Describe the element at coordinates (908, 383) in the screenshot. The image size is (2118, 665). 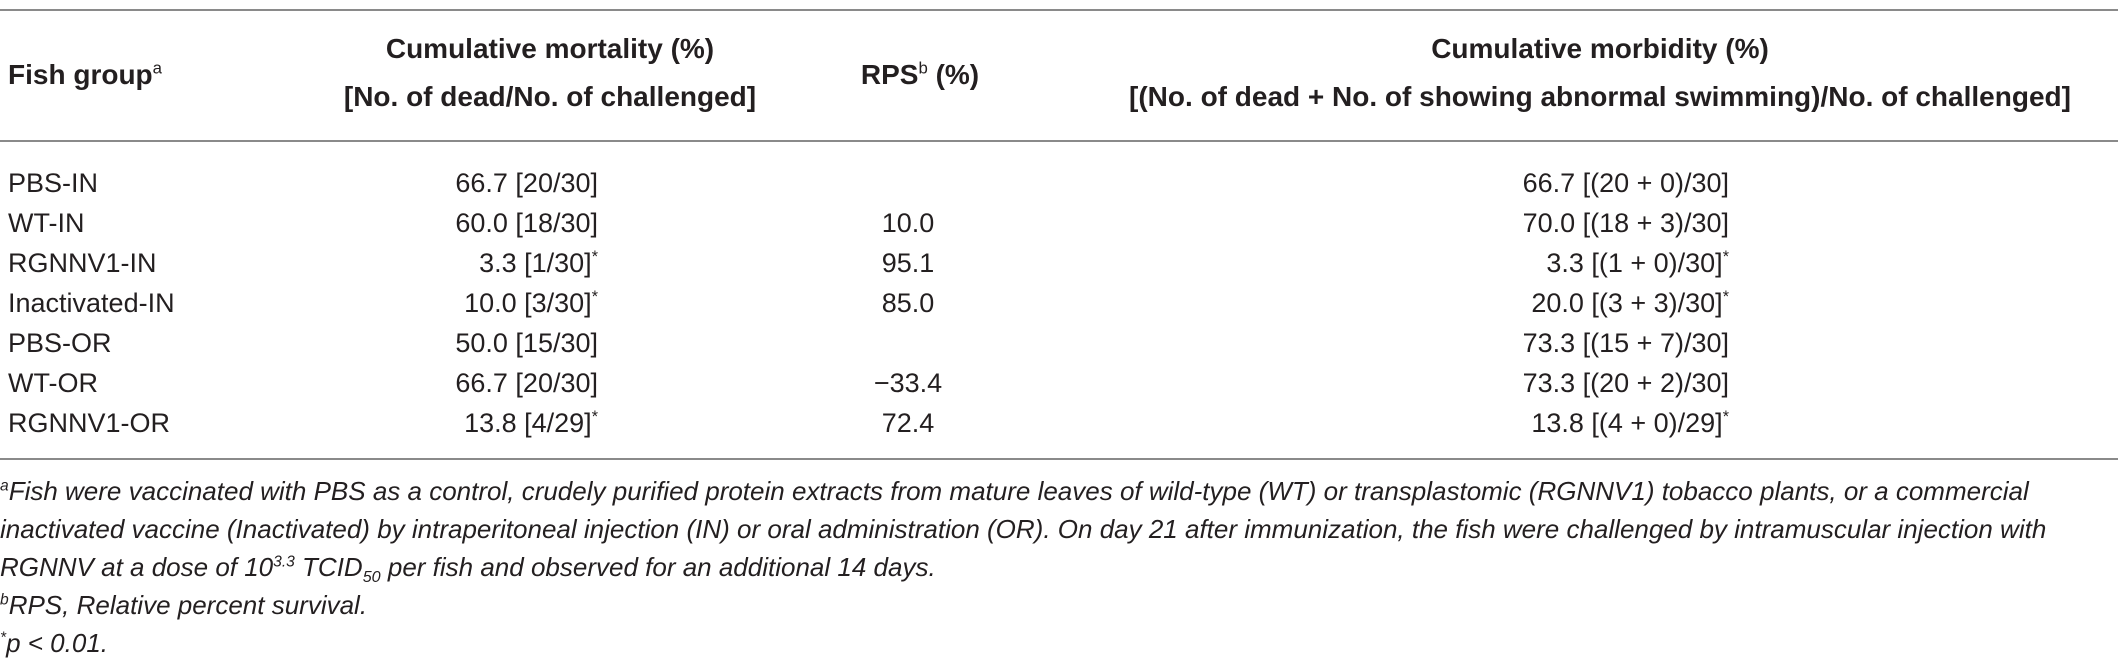
I see `cell-rps: −33.4` at that location.